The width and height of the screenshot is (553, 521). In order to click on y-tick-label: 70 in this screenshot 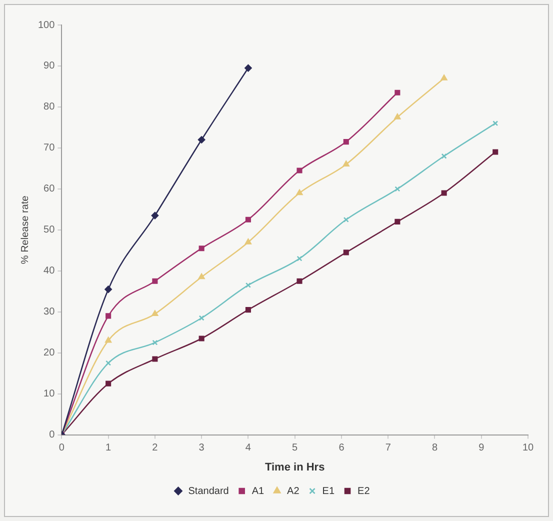, I will do `click(50, 148)`.